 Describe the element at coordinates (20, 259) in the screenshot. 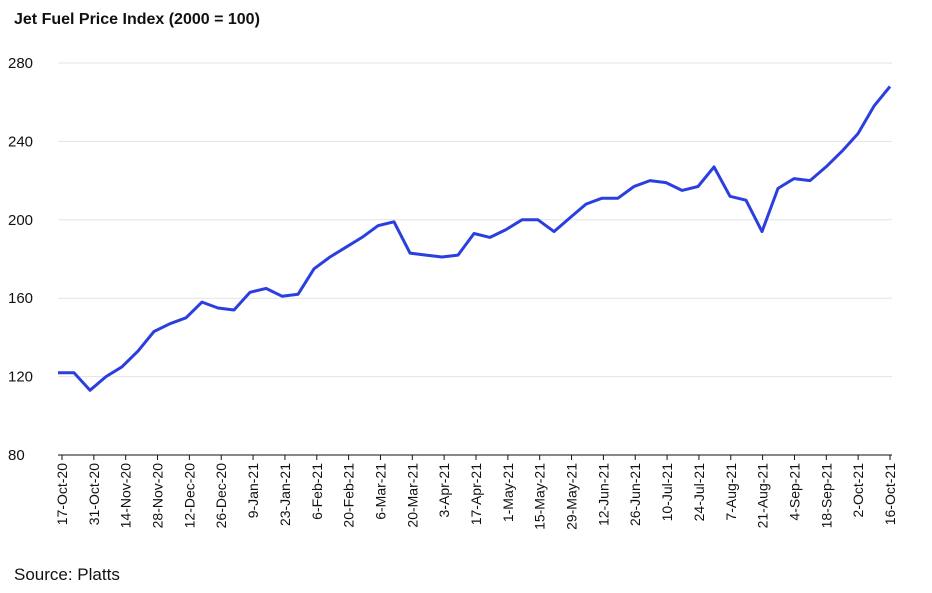

I see `y-axis-ticks: 80 120 160 200 240 280` at that location.